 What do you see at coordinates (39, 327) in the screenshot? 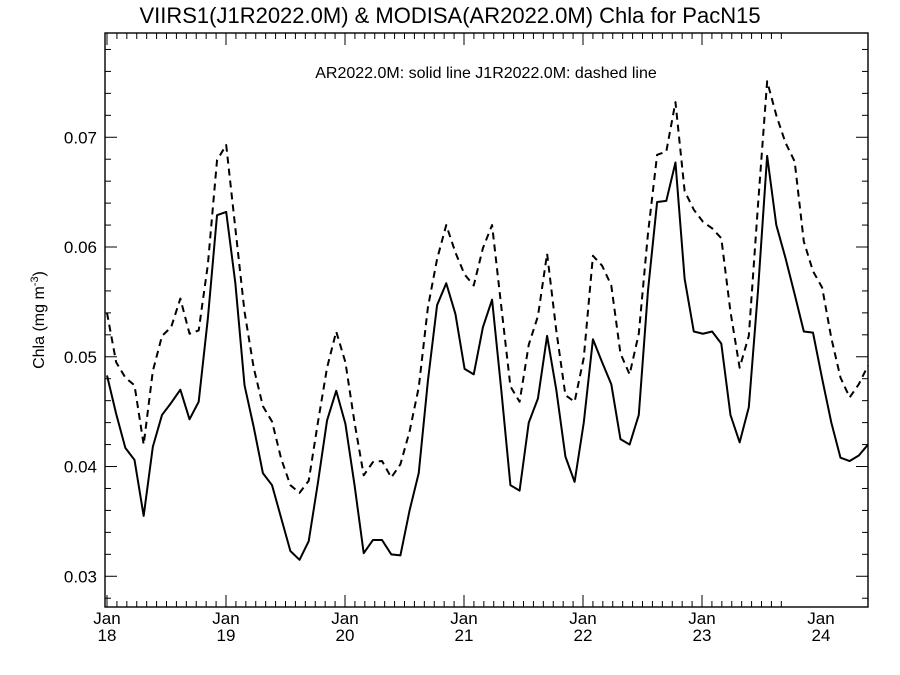
I see `y-axis-label-main: Chla (mg m` at bounding box center [39, 327].